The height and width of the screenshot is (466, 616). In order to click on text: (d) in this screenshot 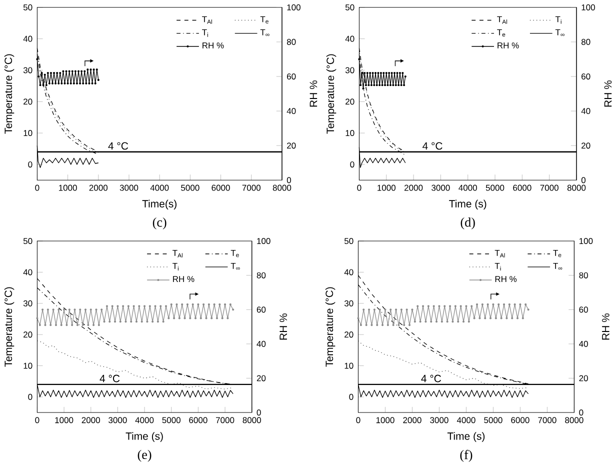, I will do `click(467, 223)`.